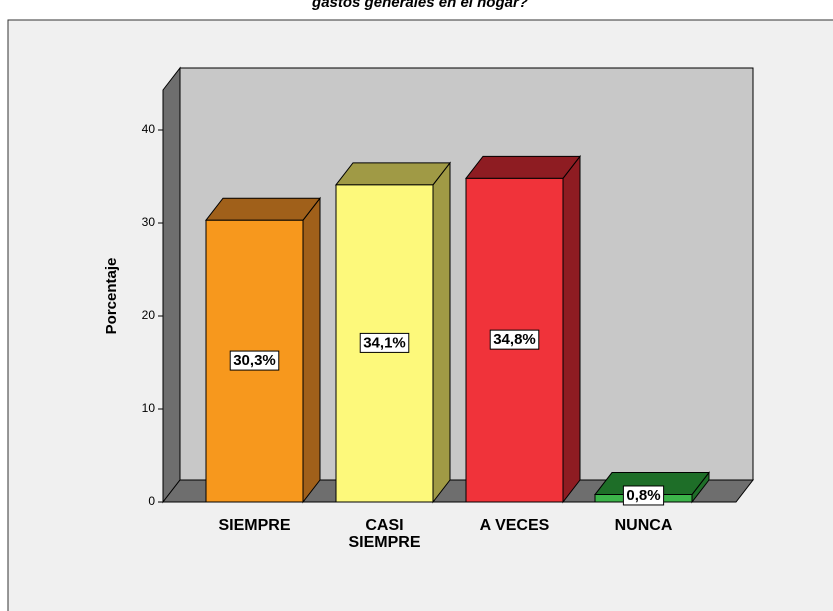 The height and width of the screenshot is (611, 833). Describe the element at coordinates (149, 129) in the screenshot. I see `y-tick-label: 40` at that location.